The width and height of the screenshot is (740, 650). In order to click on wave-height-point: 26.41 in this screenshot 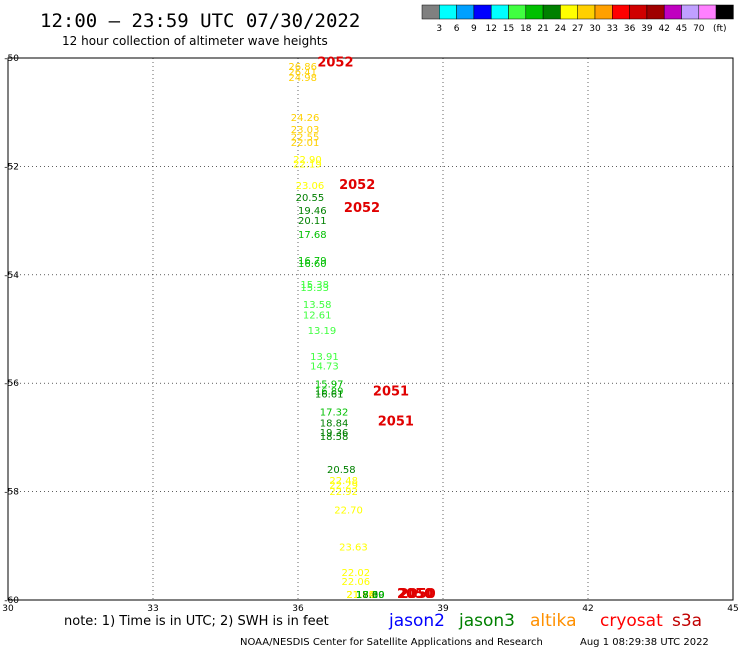, I will do `click(302, 72)`.